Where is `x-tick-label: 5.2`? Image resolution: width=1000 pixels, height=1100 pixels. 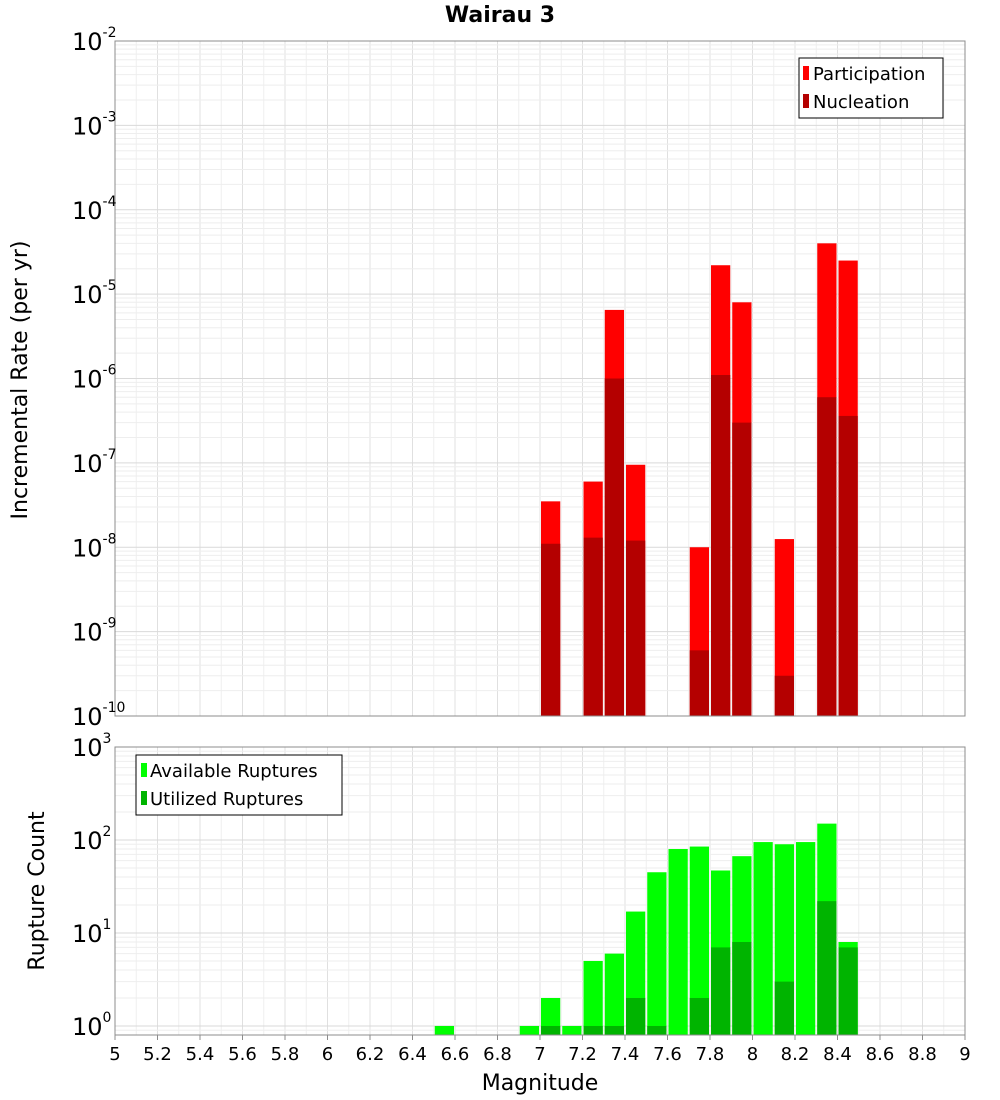
x-tick-label: 5.2 is located at coordinates (157, 1054).